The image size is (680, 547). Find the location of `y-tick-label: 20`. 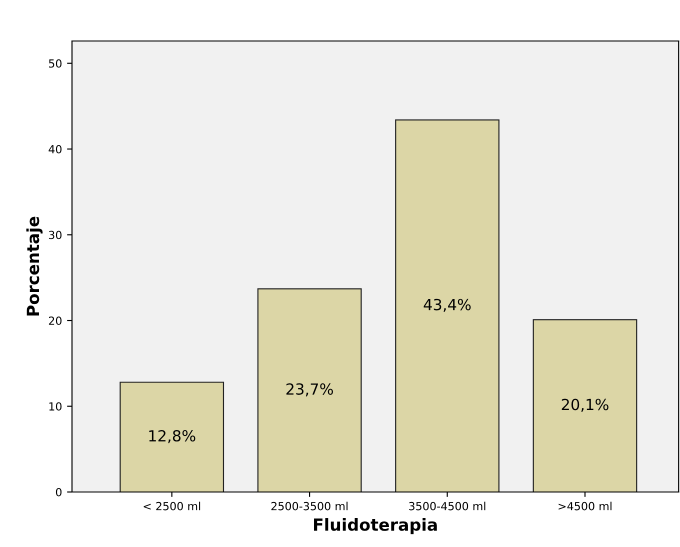

y-tick-label: 20 is located at coordinates (55, 320).